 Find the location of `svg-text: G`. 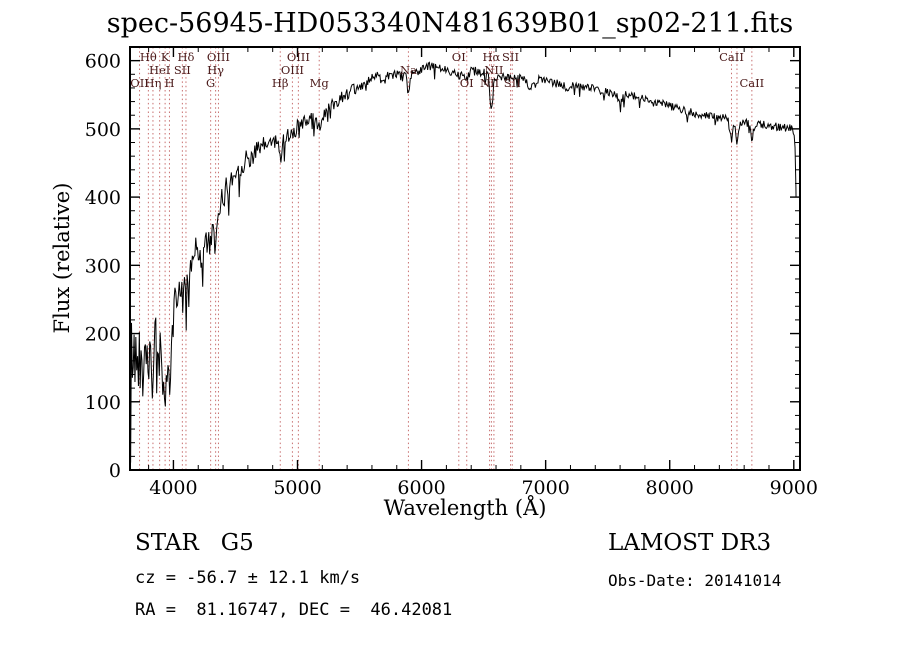

svg-text: G is located at coordinates (210, 83).